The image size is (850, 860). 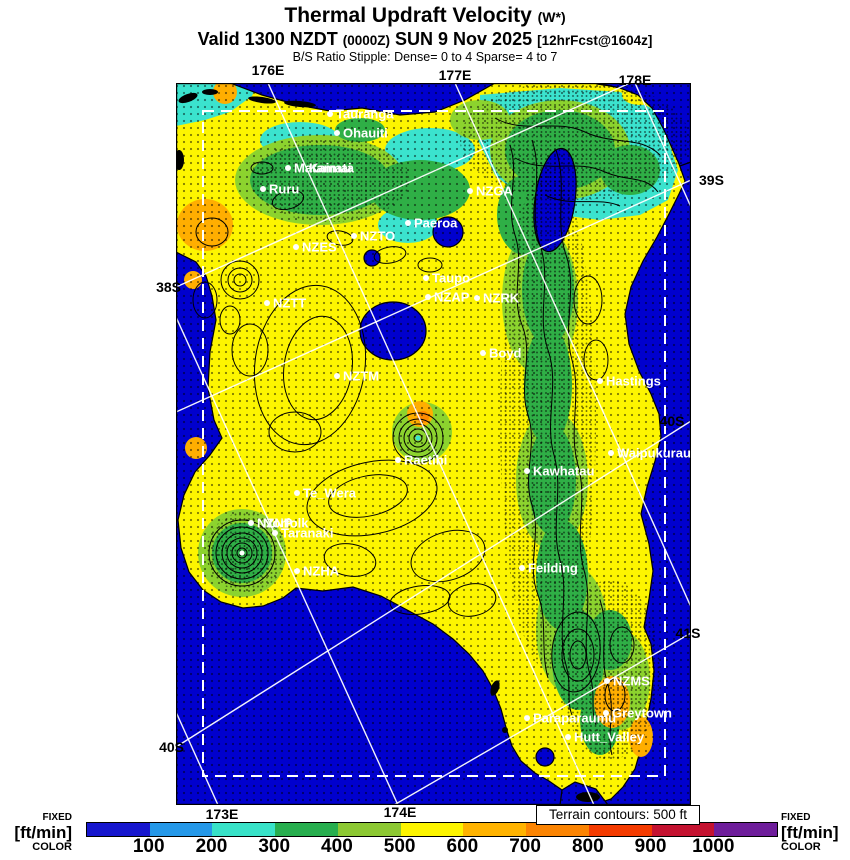 I want to click on station-label: NZTO, so click(x=378, y=236).